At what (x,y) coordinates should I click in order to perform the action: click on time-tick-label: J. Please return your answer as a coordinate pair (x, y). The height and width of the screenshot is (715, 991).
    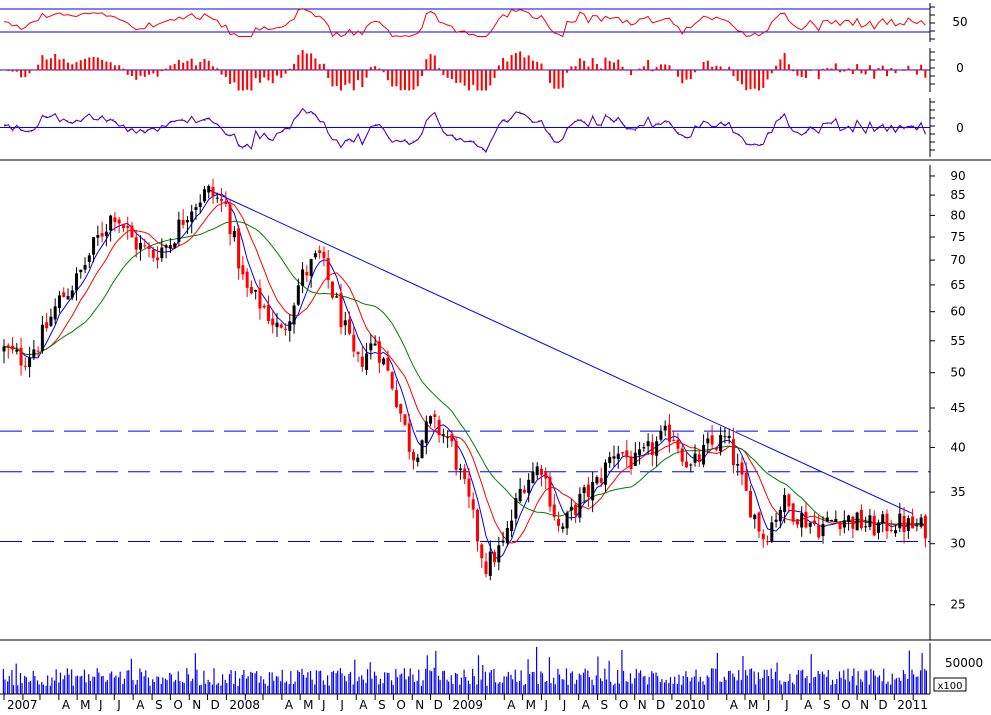
    Looking at the image, I should click on (100, 704).